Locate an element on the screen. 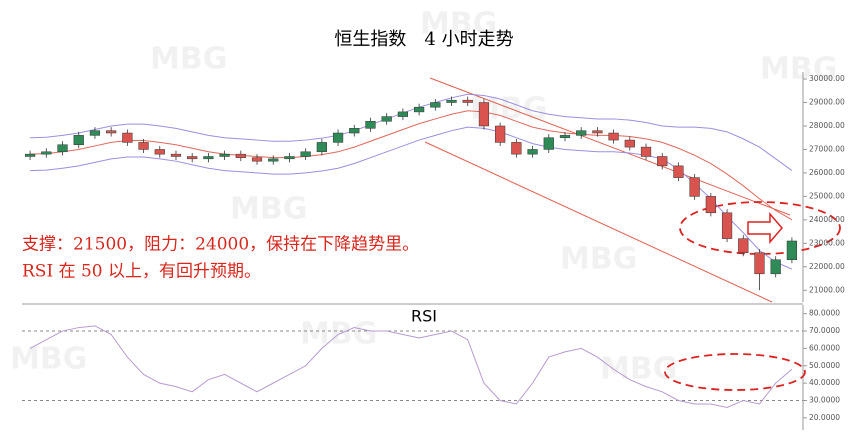 This screenshot has height=443, width=848. arrow is located at coordinates (765, 228).